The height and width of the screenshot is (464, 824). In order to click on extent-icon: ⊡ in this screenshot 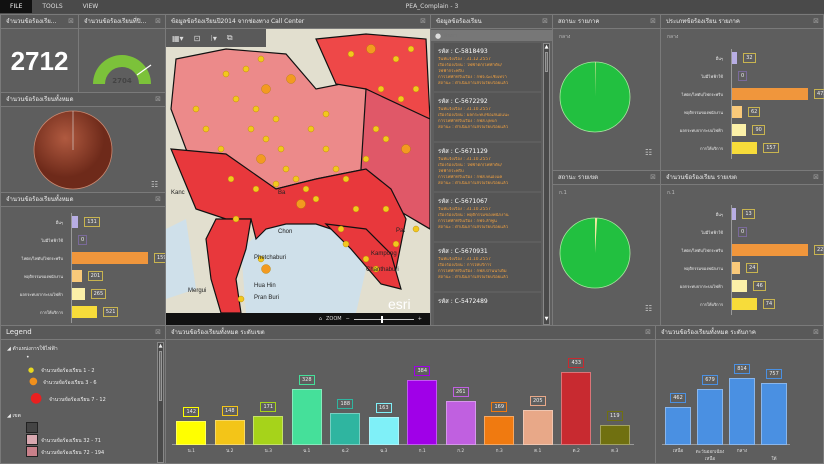, I will do `click(197, 38)`.